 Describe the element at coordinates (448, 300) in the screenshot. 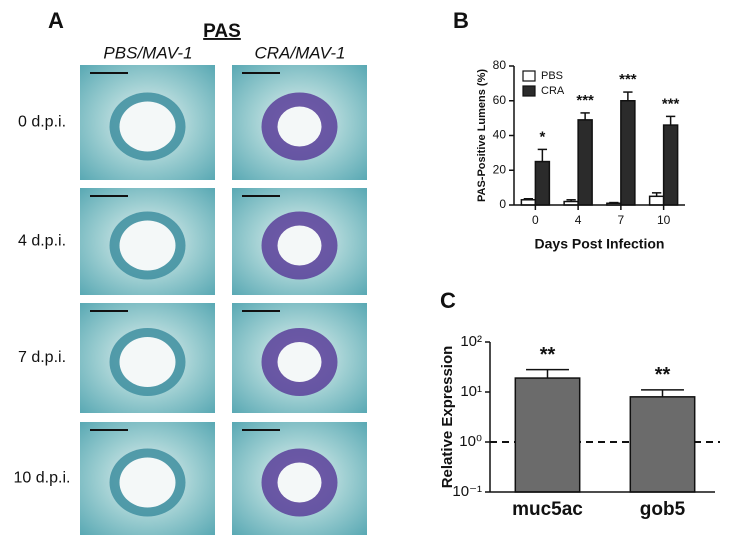

I see `panel-label: C` at that location.